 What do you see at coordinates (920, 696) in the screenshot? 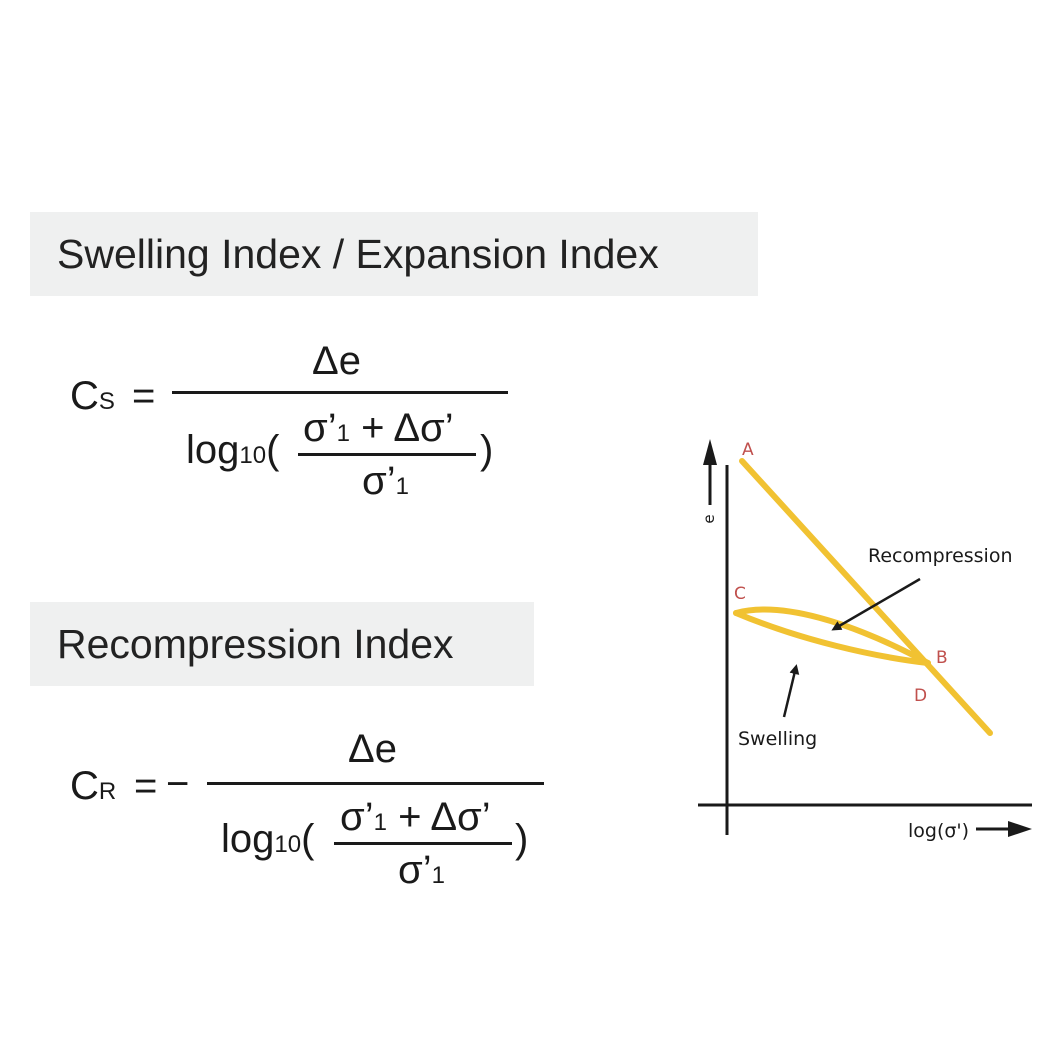
I see `point-label-d: D` at bounding box center [920, 696].